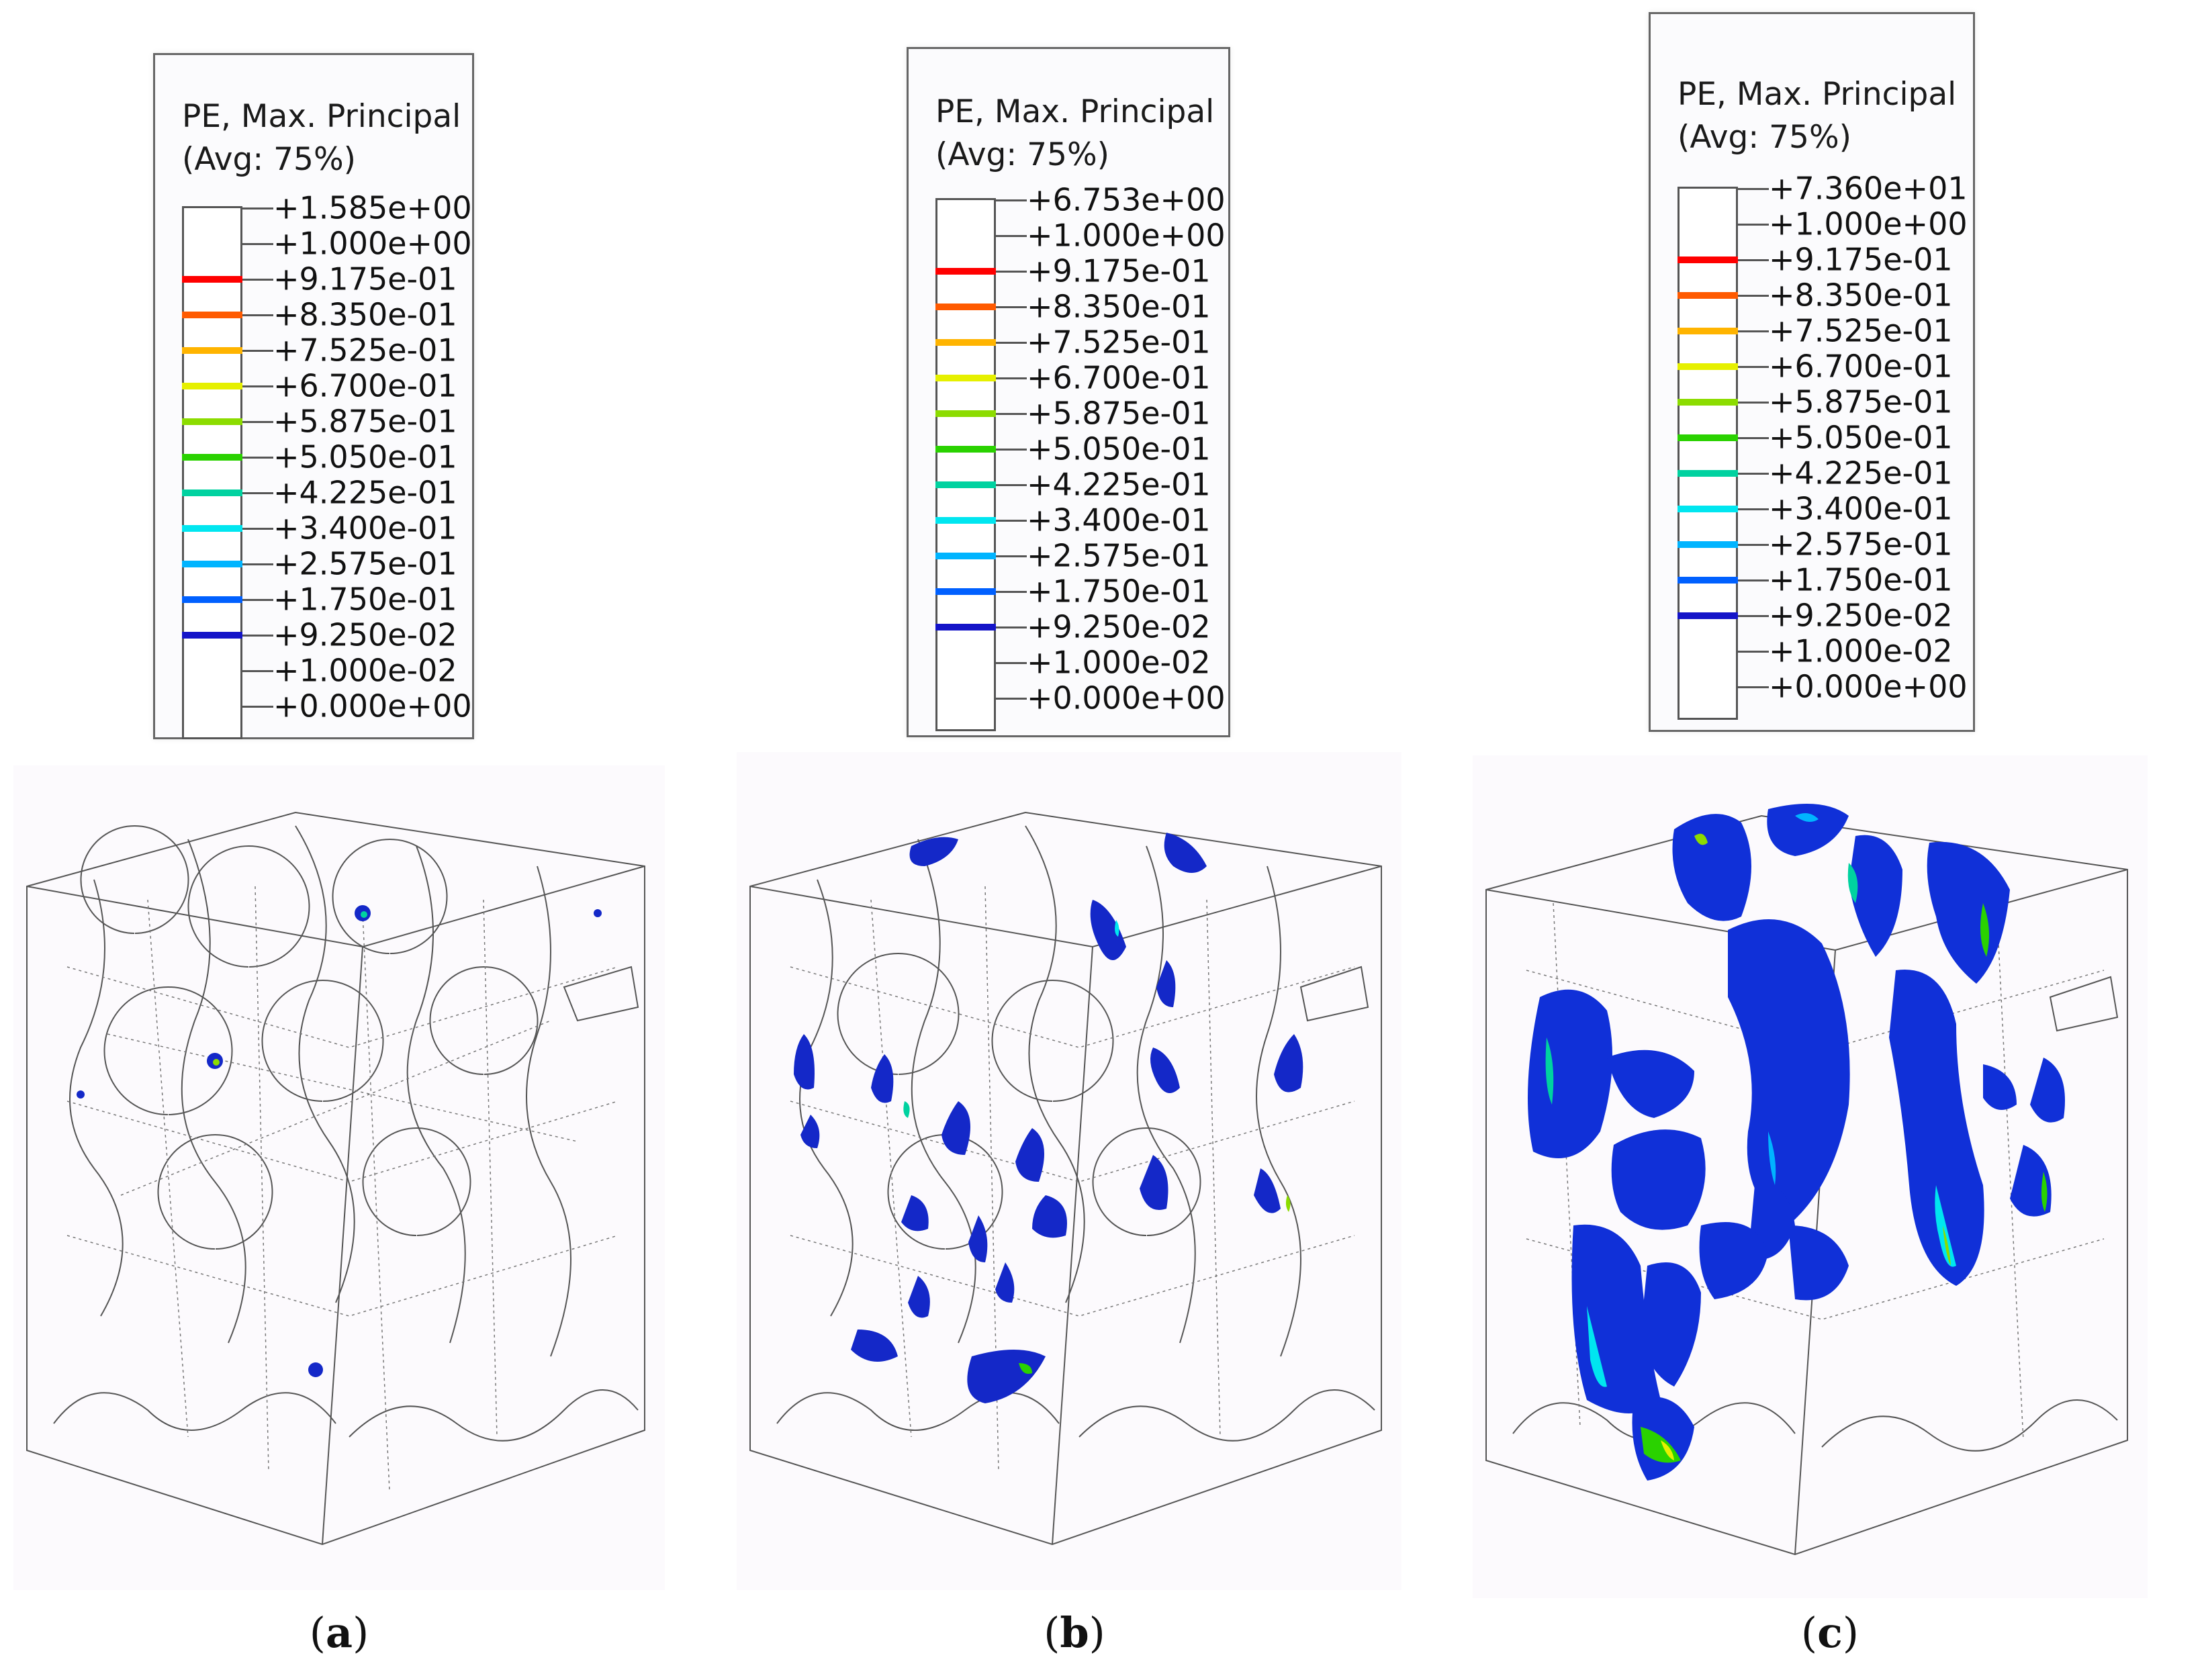  What do you see at coordinates (1119, 270) in the screenshot?
I see `legend-value: +9.175e-01` at bounding box center [1119, 270].